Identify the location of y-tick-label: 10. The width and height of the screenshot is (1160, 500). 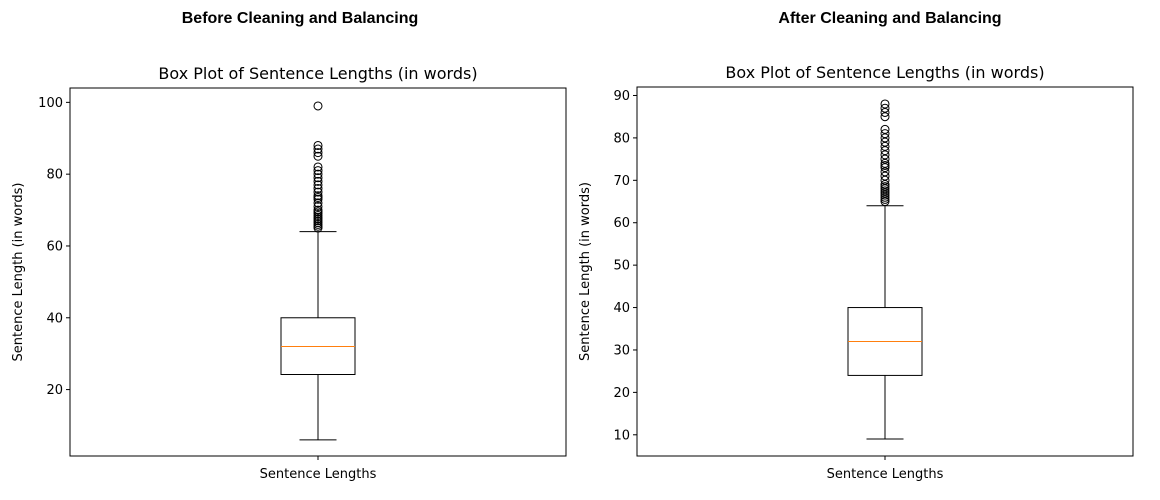
(621, 435).